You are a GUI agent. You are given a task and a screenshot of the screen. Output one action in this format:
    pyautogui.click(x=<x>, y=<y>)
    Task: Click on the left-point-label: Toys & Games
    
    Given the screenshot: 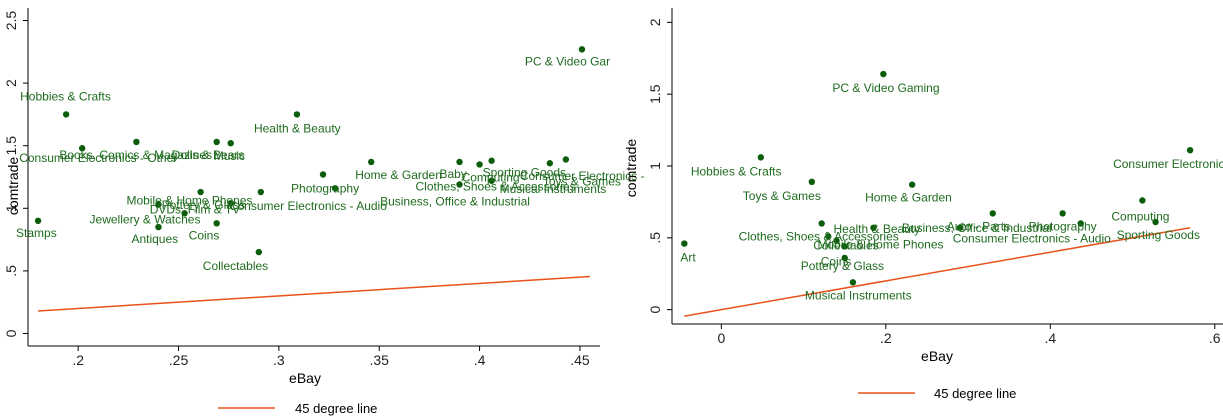 What is the action you would take?
    pyautogui.click(x=582, y=181)
    